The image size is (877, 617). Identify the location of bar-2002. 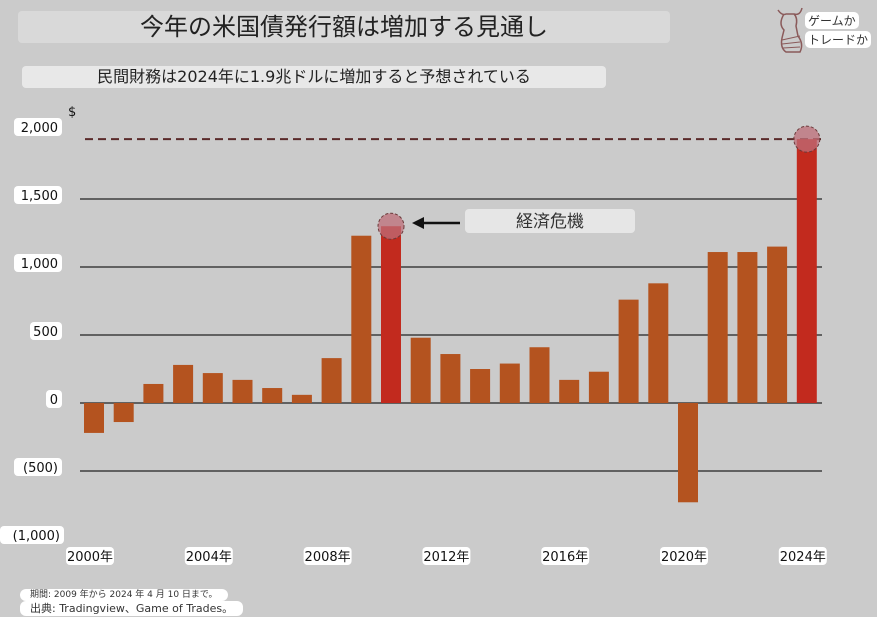
(153, 393).